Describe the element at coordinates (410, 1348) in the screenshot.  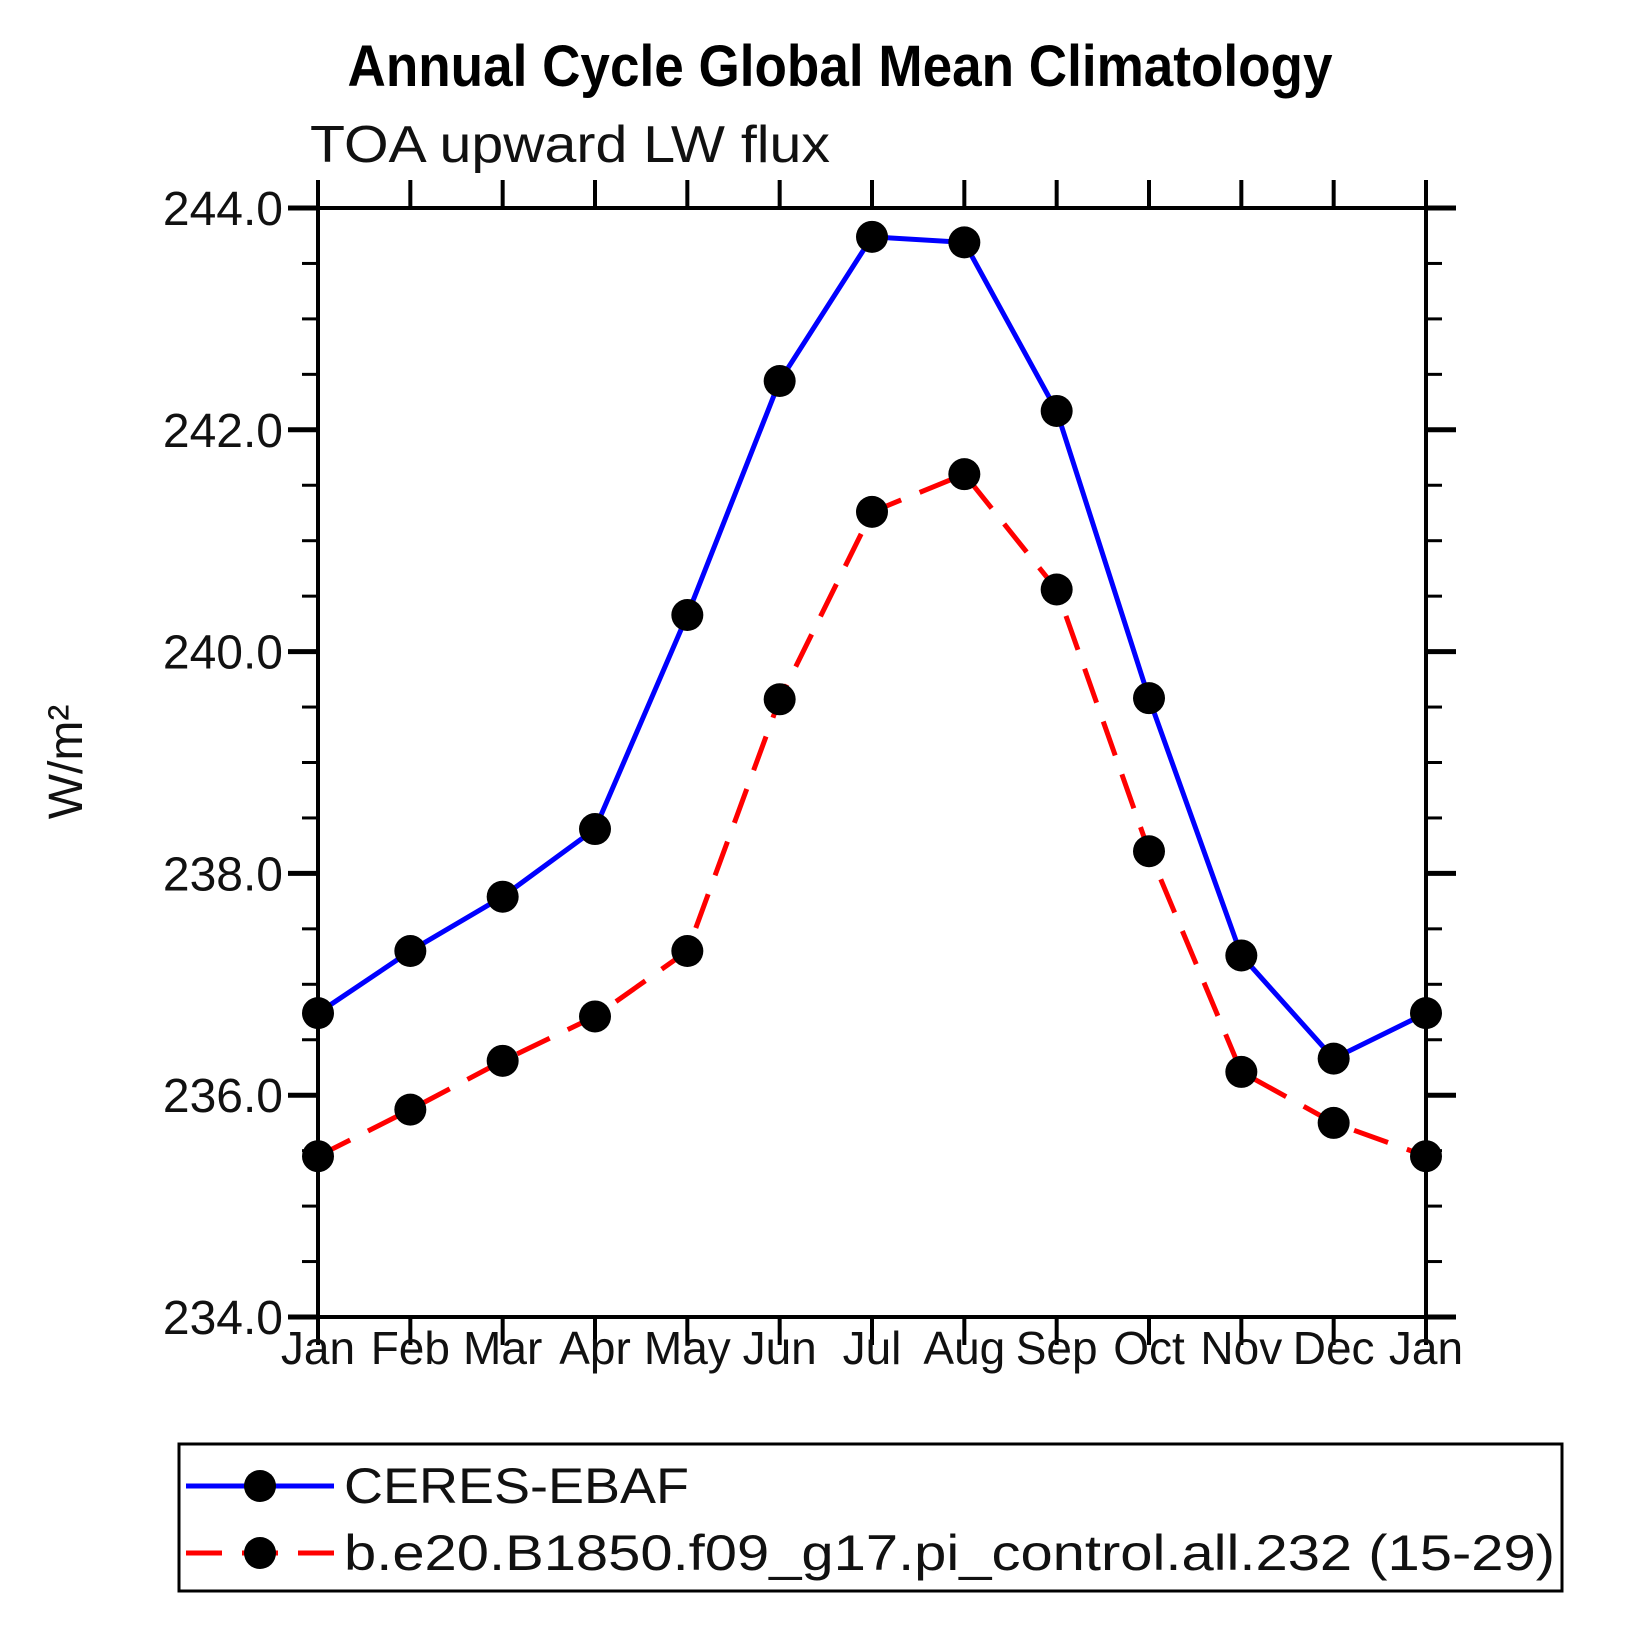
I see `x-tick-label: Feb` at that location.